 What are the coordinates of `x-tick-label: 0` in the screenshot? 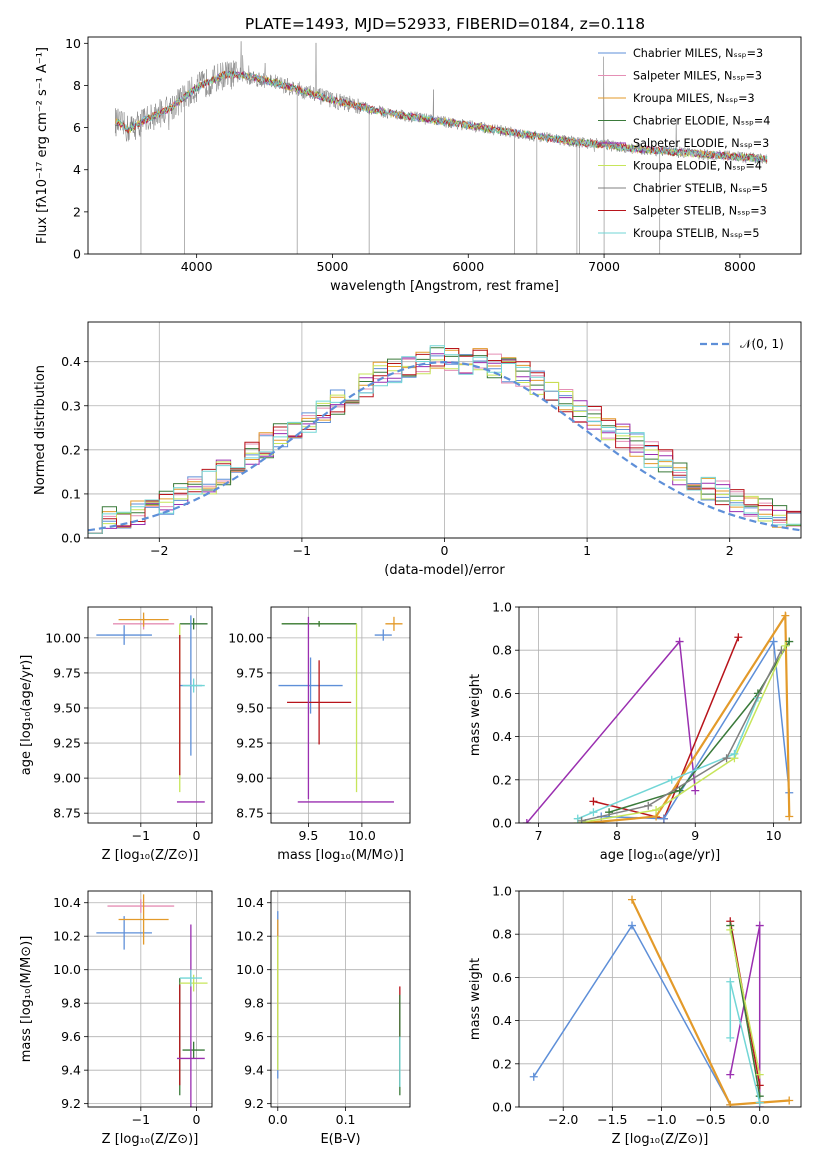 It's located at (196, 1119).